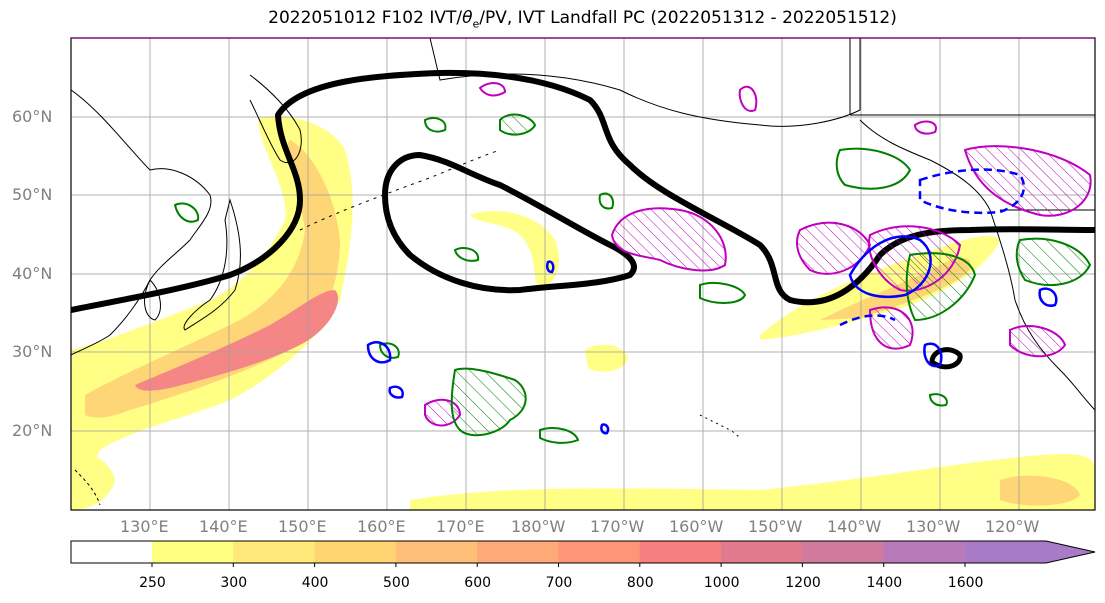 This screenshot has height=603, width=1105. Describe the element at coordinates (752, 481) in the screenshot. I see `ivt-south-band` at that location.